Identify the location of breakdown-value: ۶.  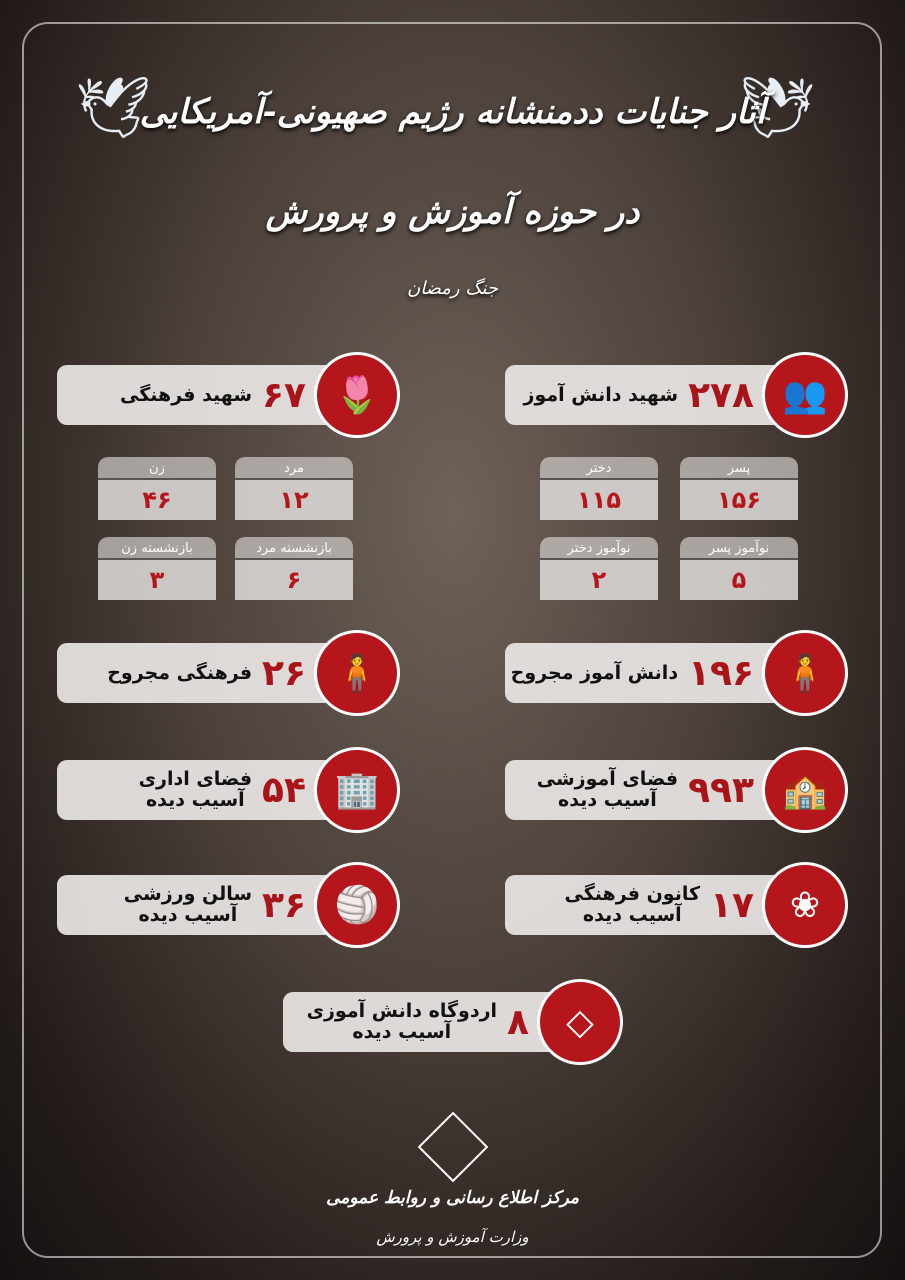
(294, 580).